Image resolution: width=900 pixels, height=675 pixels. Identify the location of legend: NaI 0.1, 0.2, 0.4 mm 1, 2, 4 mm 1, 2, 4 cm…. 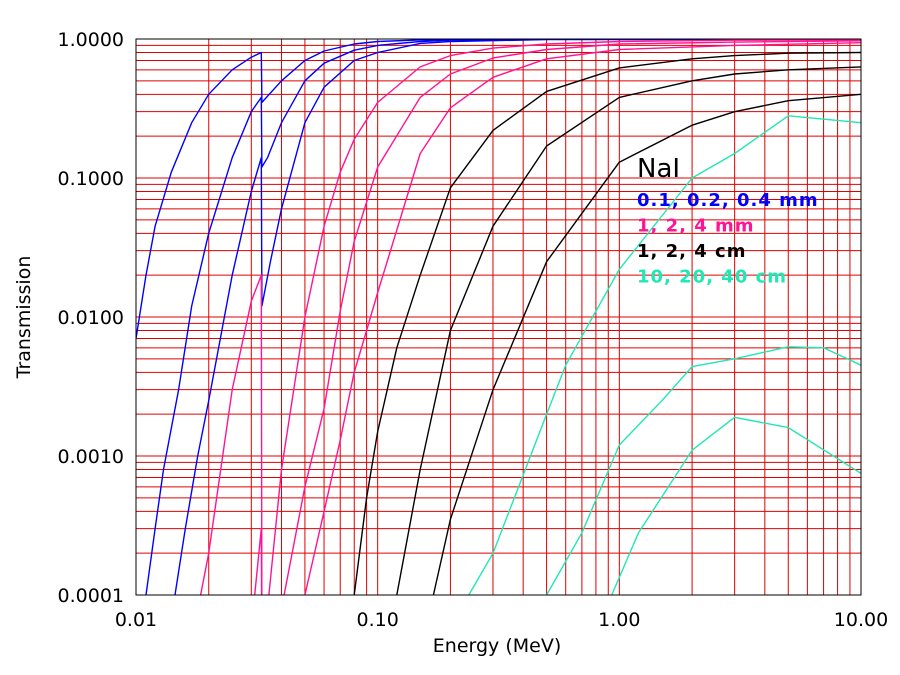
(728, 221).